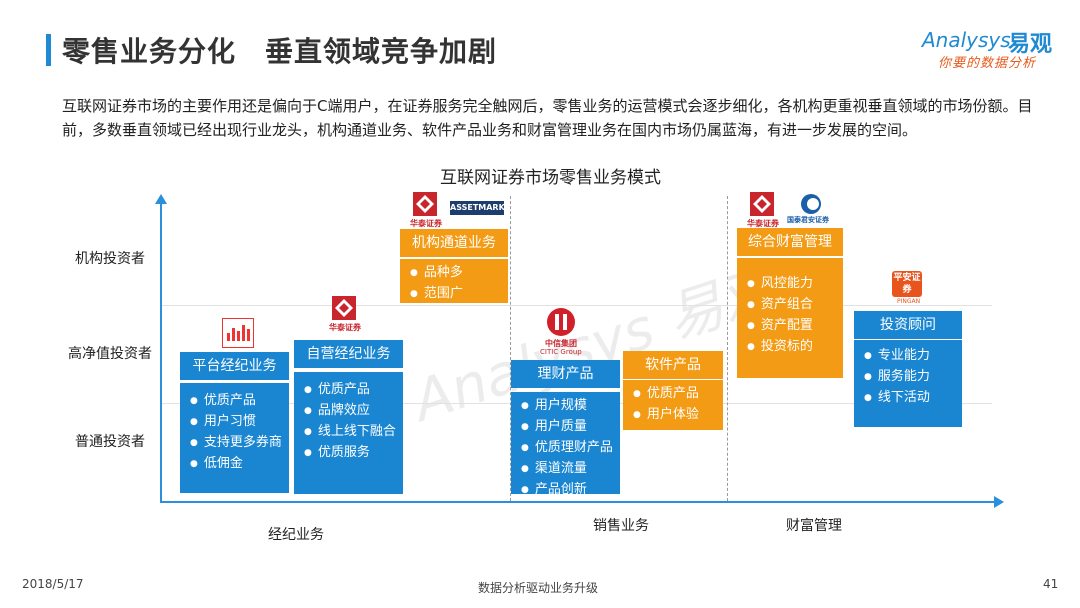 This screenshot has height=608, width=1080. I want to click on x-label-brokerage: 经纪业务, so click(296, 535).